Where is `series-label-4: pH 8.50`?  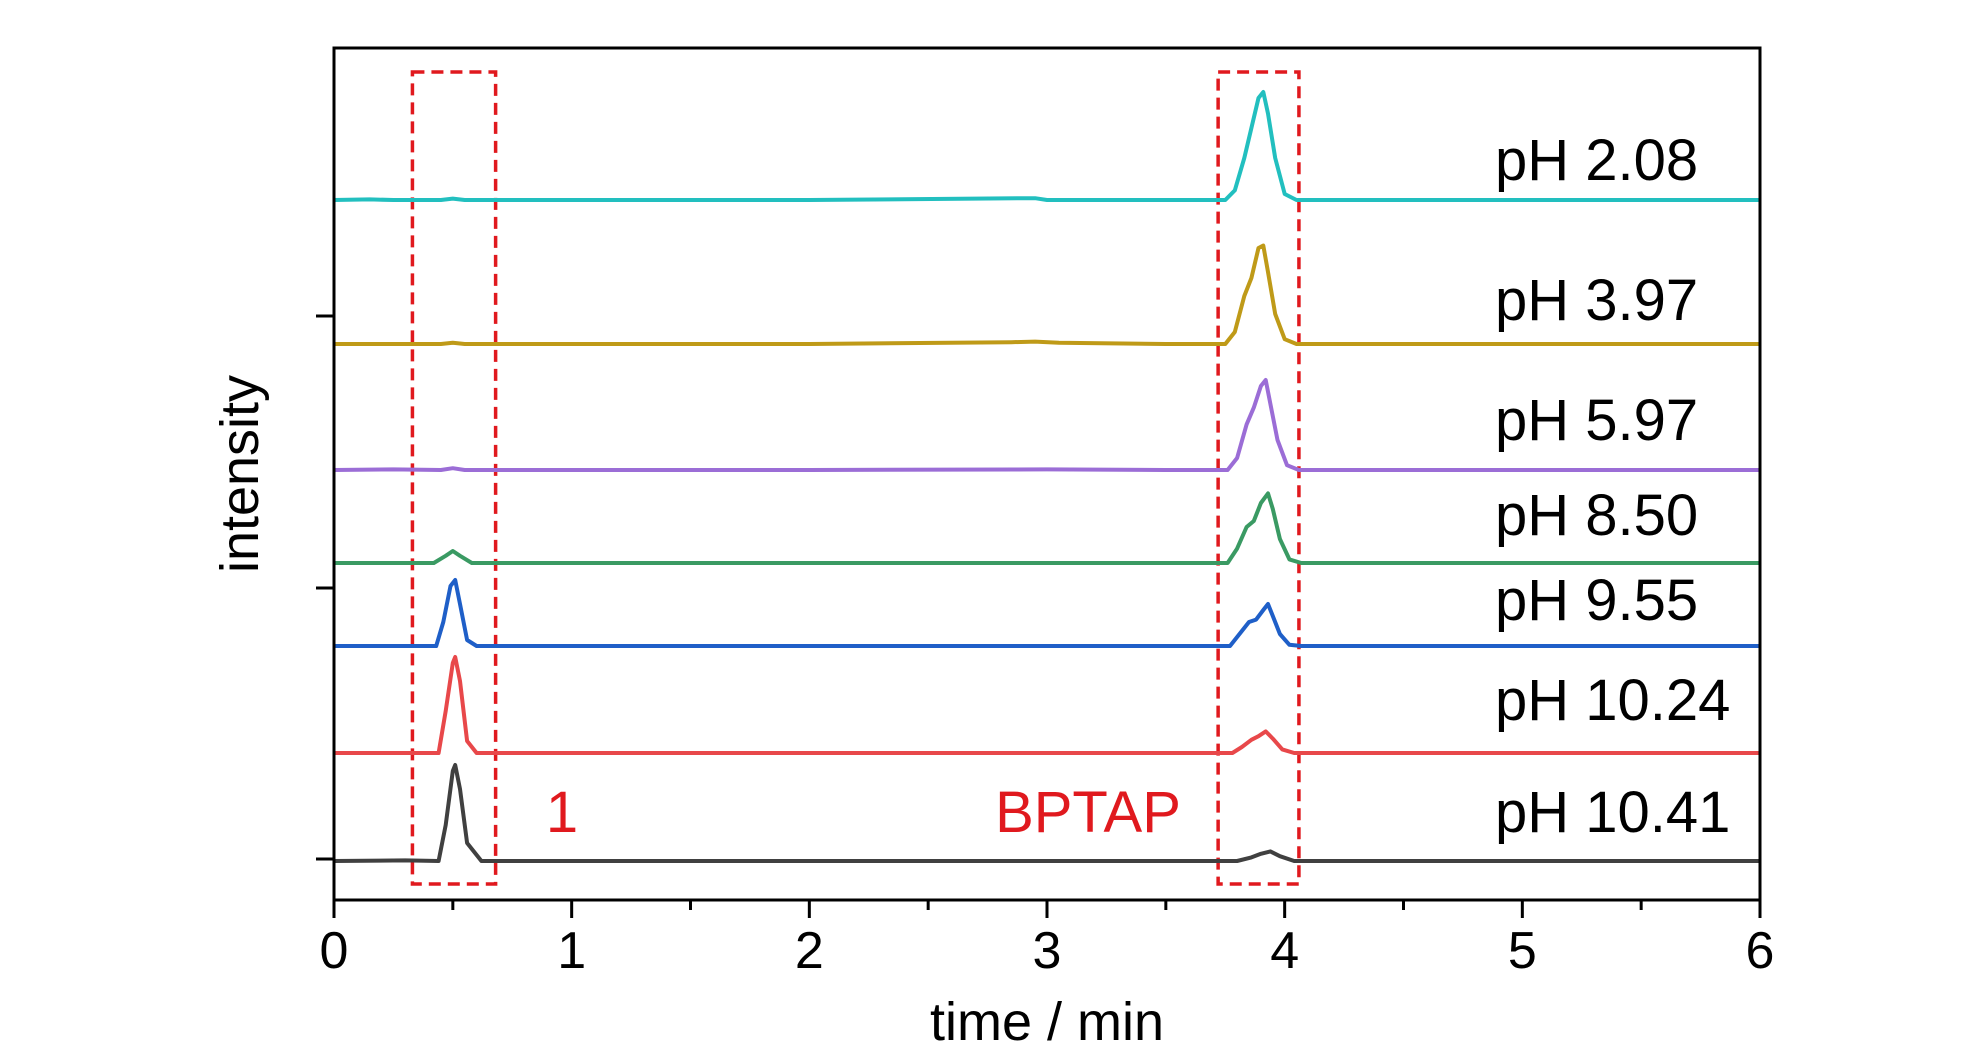 series-label-4: pH 8.50 is located at coordinates (1596, 515).